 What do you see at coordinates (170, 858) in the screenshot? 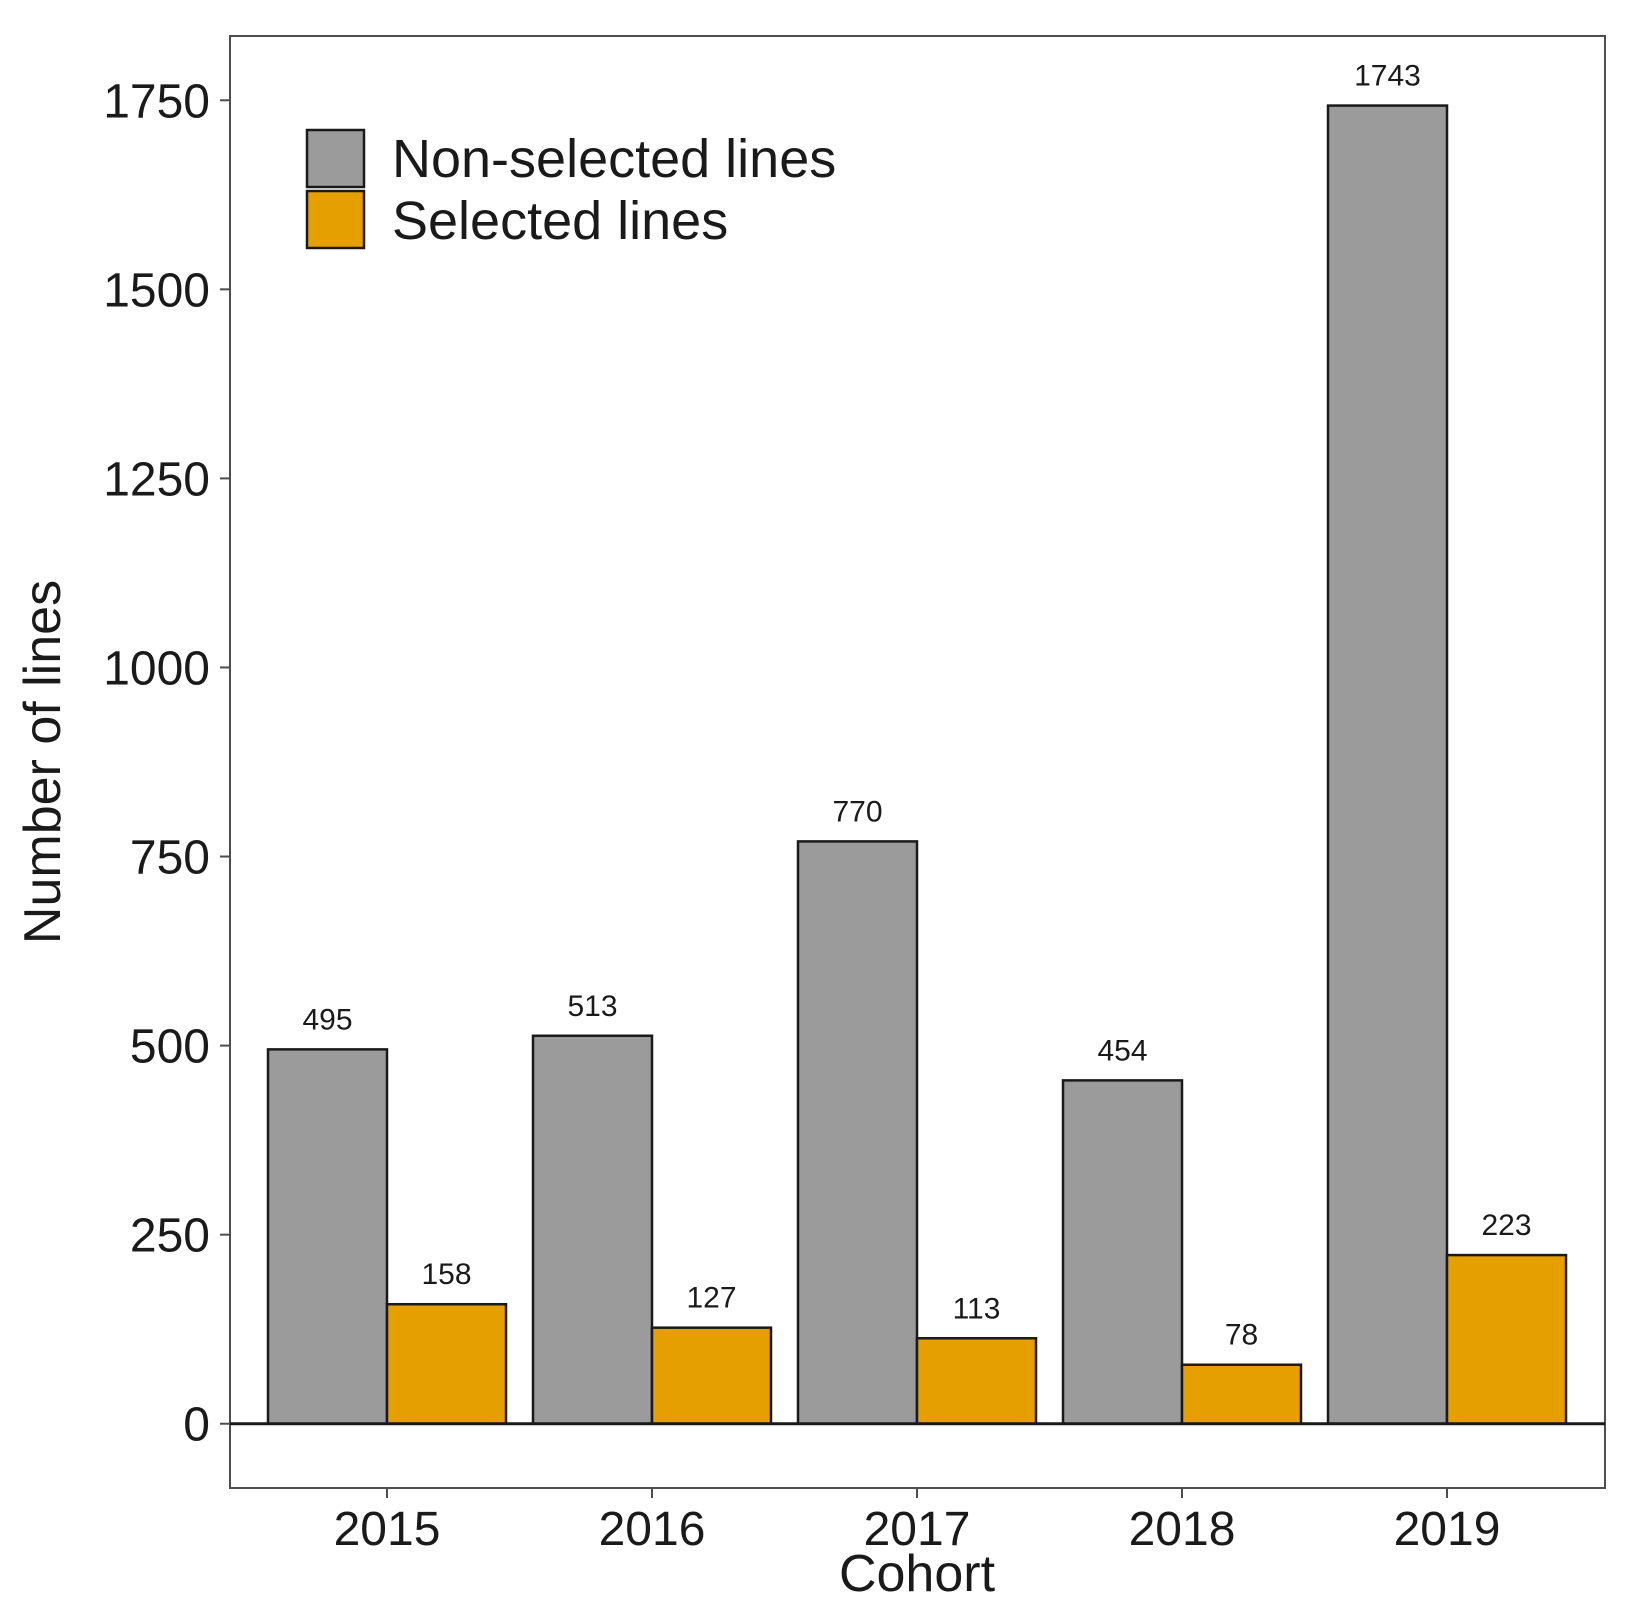
I see `y-tick-label-750: 750` at bounding box center [170, 858].